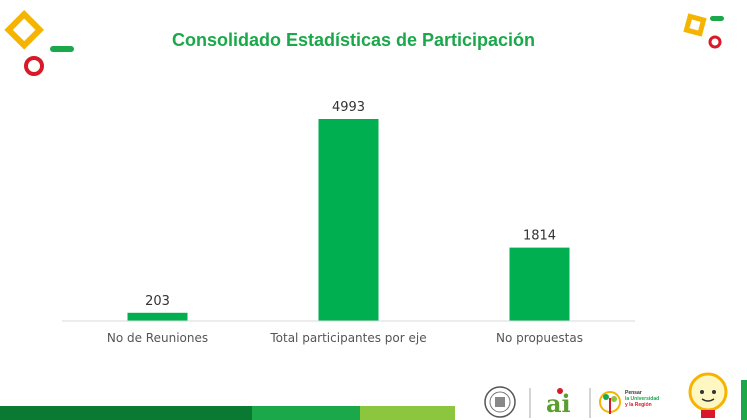 The width and height of the screenshot is (747, 420). I want to click on tree-logo-icon, so click(610, 402).